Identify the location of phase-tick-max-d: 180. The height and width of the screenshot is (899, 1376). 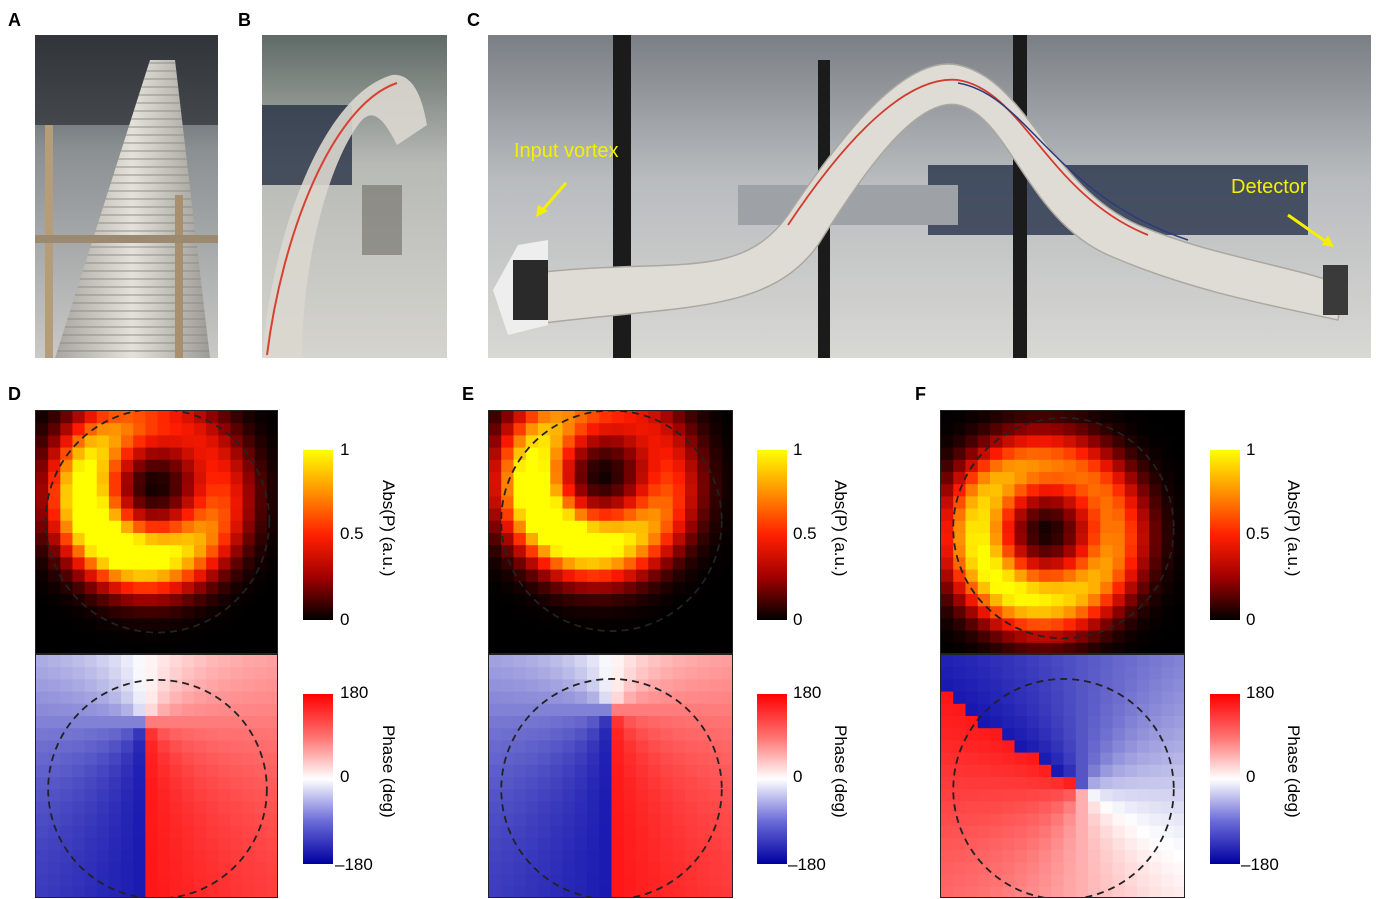
(354, 692).